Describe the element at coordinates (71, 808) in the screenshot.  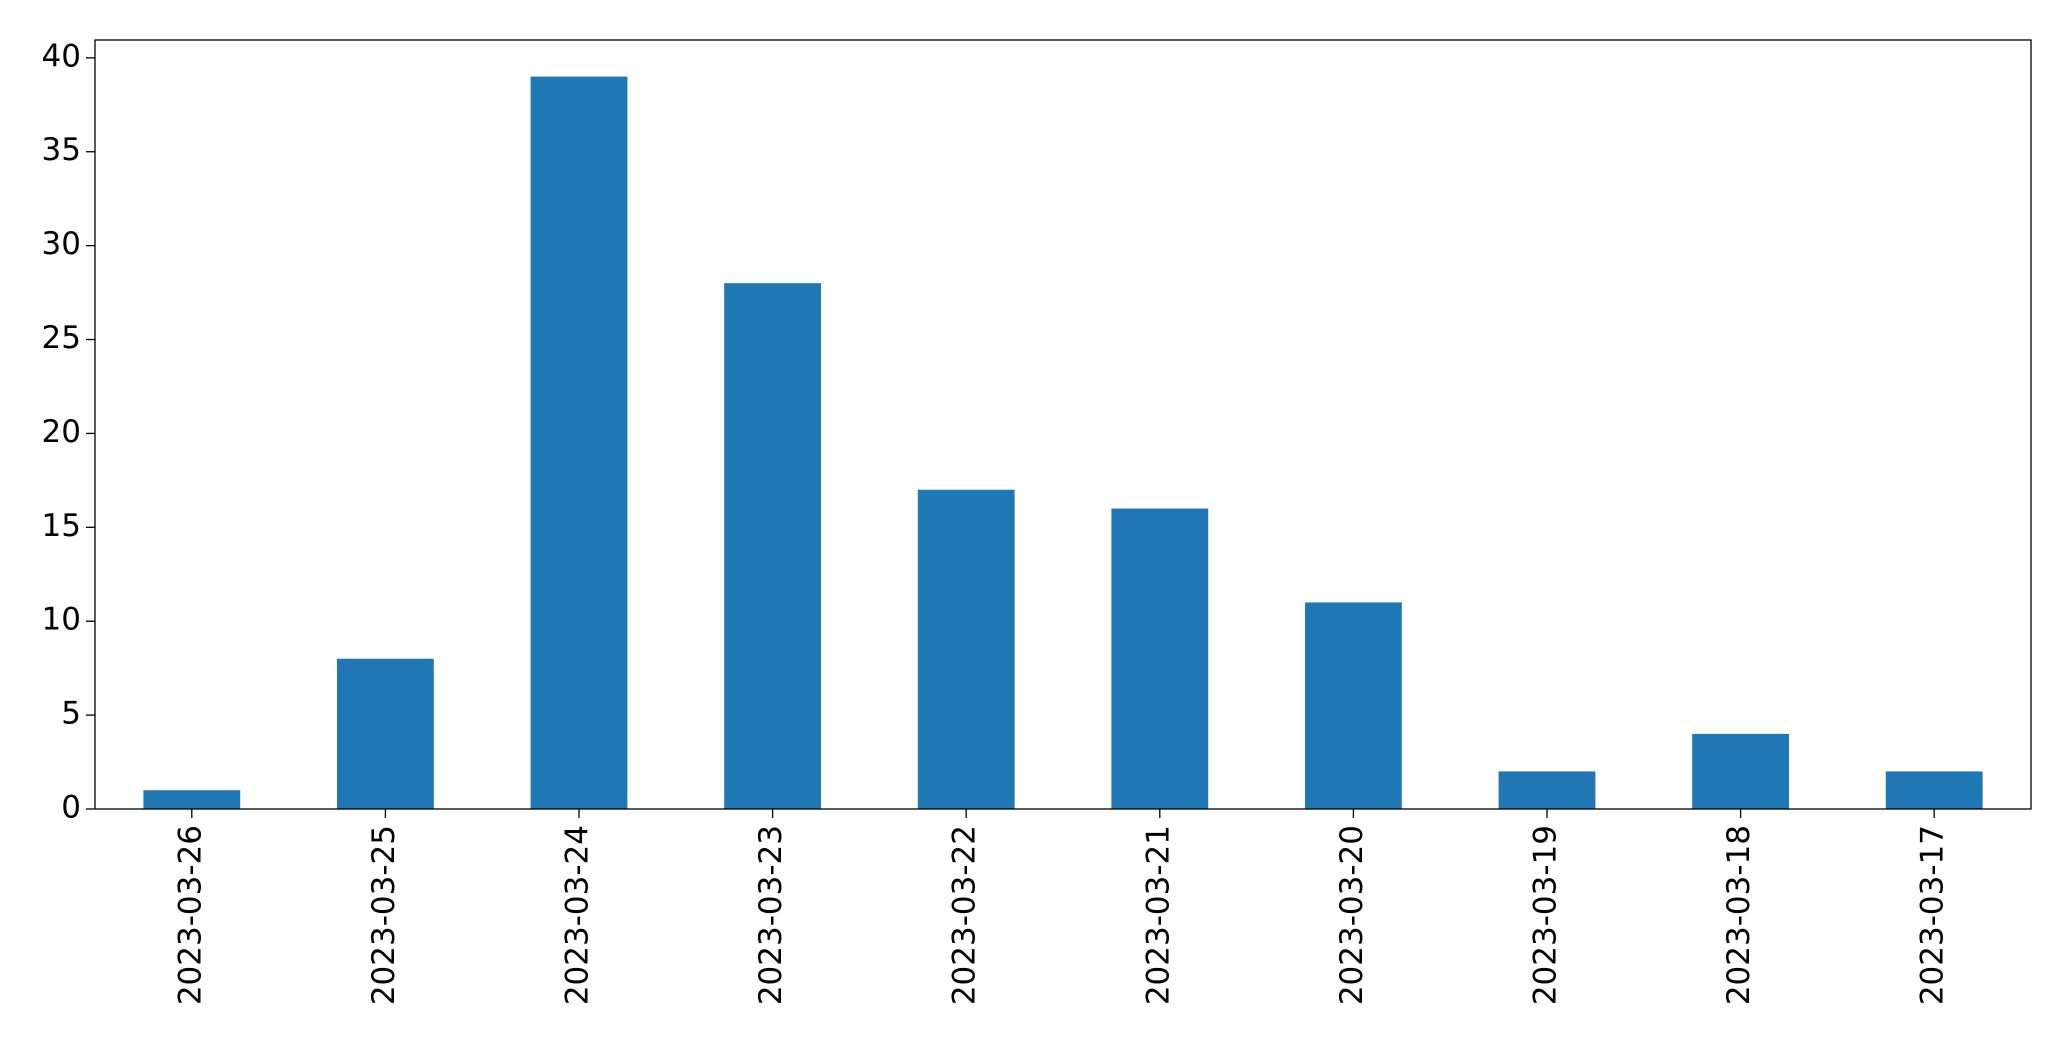
I see `y-tick-label: 0` at that location.